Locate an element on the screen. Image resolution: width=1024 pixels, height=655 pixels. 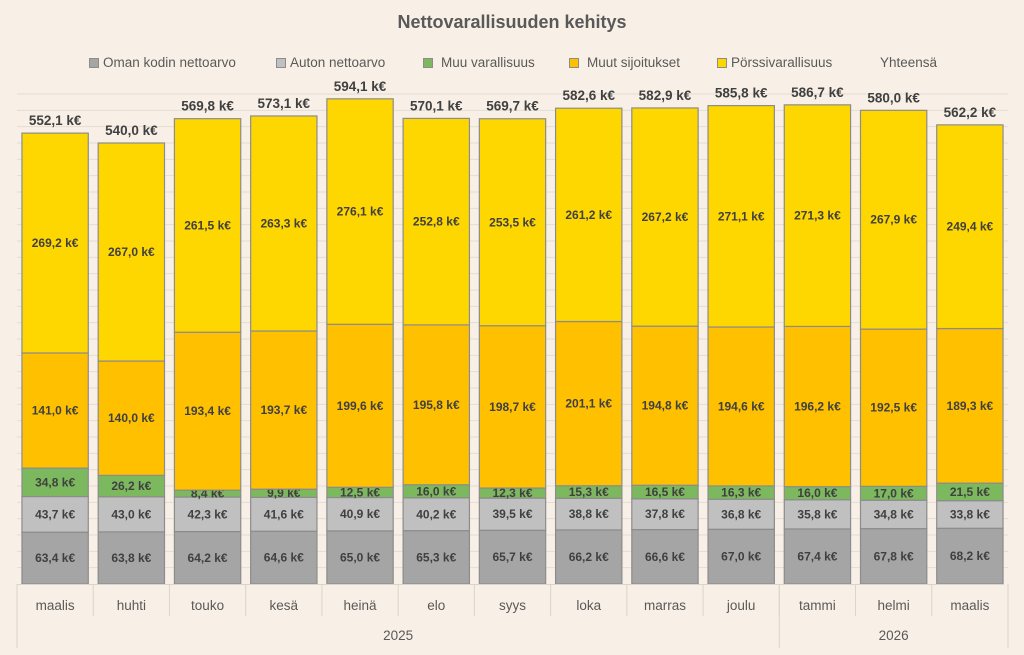
legend-item-yhteensa: Yhteensä is located at coordinates (908, 62).